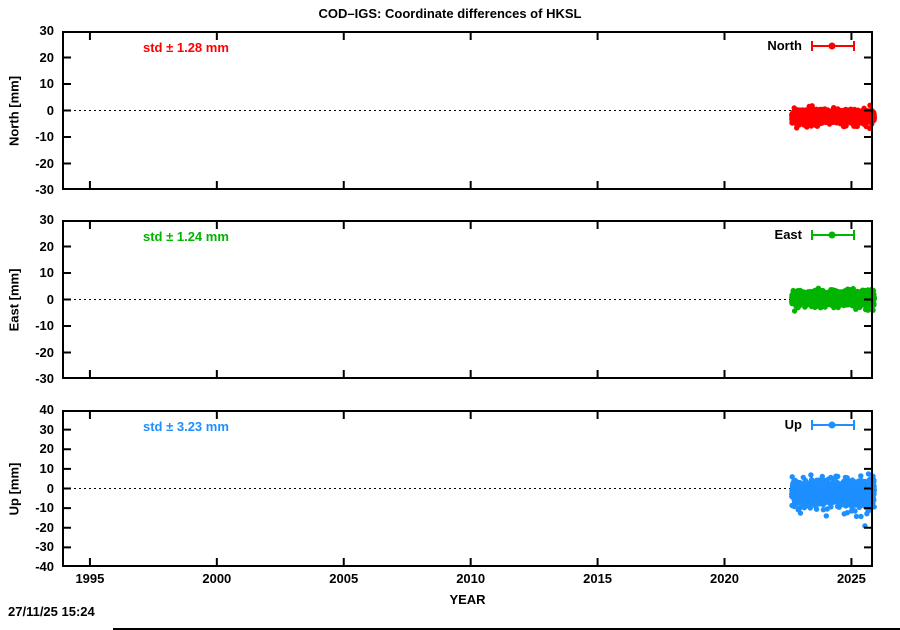  I want to click on x-tick-label: 2025, so click(851, 578).